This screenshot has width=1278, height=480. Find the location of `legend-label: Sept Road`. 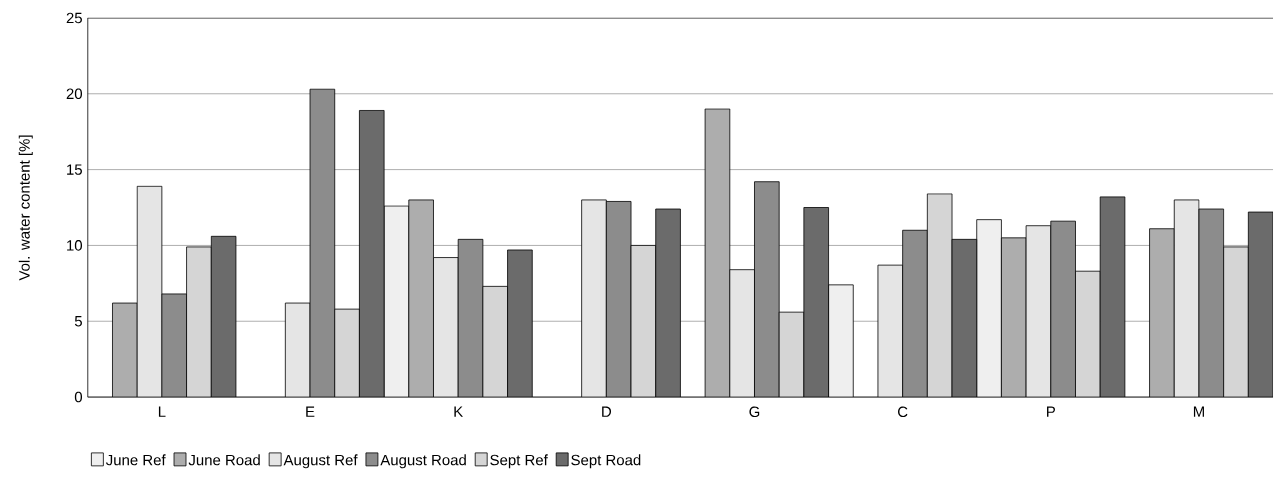

legend-label: Sept Road is located at coordinates (606, 461).